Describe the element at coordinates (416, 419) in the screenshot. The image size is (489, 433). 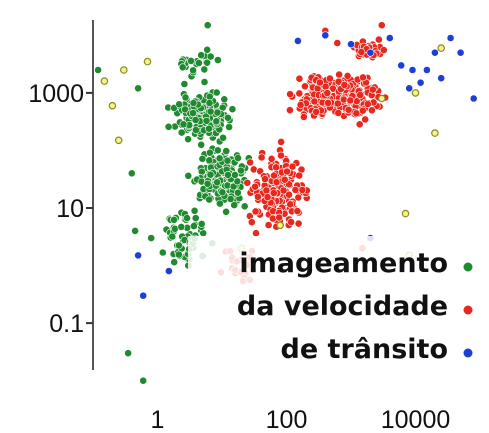
I see `x-tick-label-2: 10000` at that location.